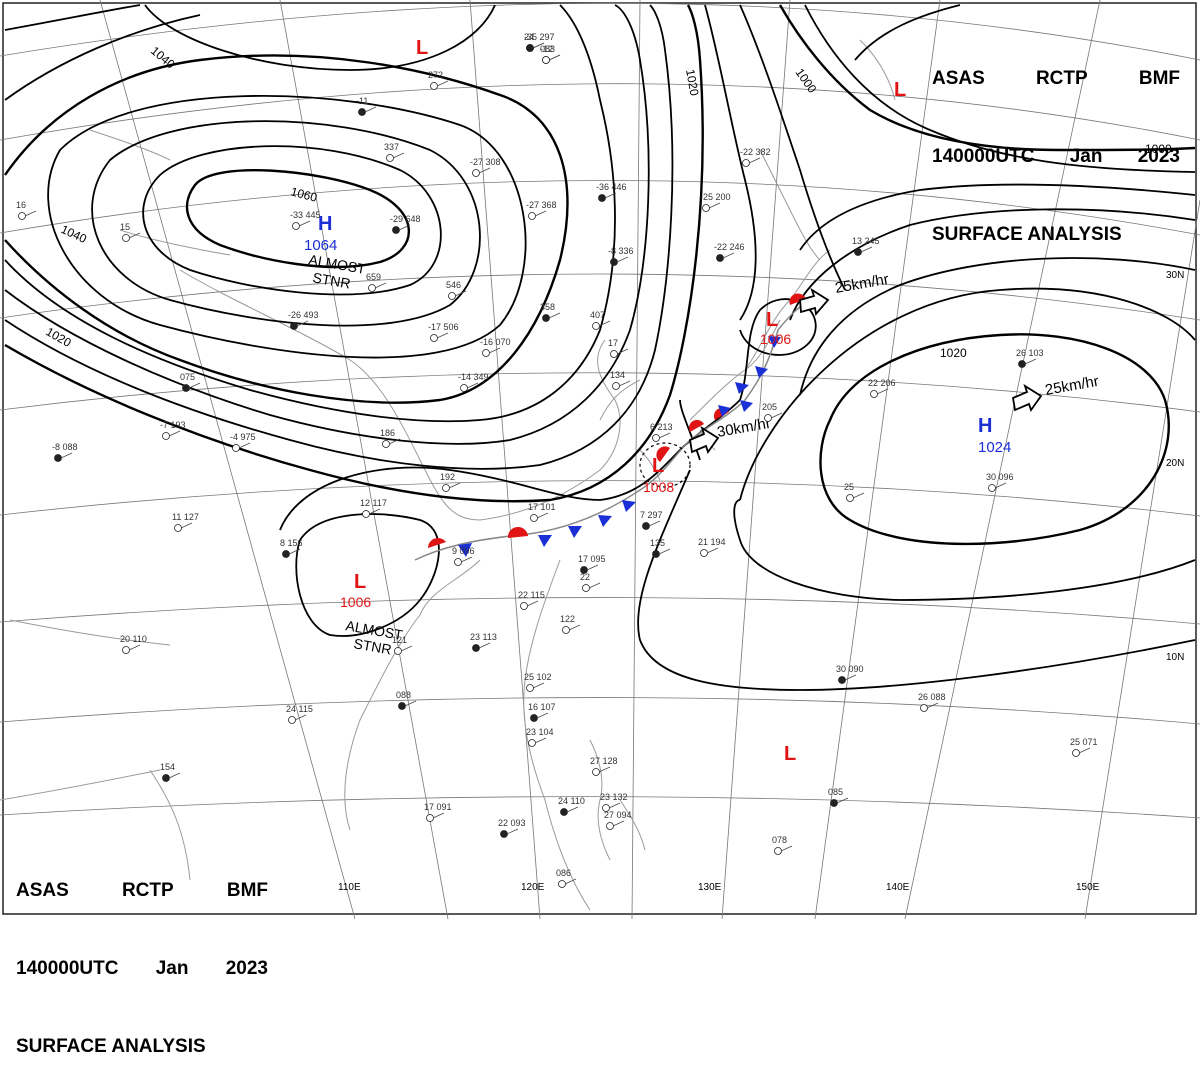  I want to click on station-plot: 16, so click(26, 210).